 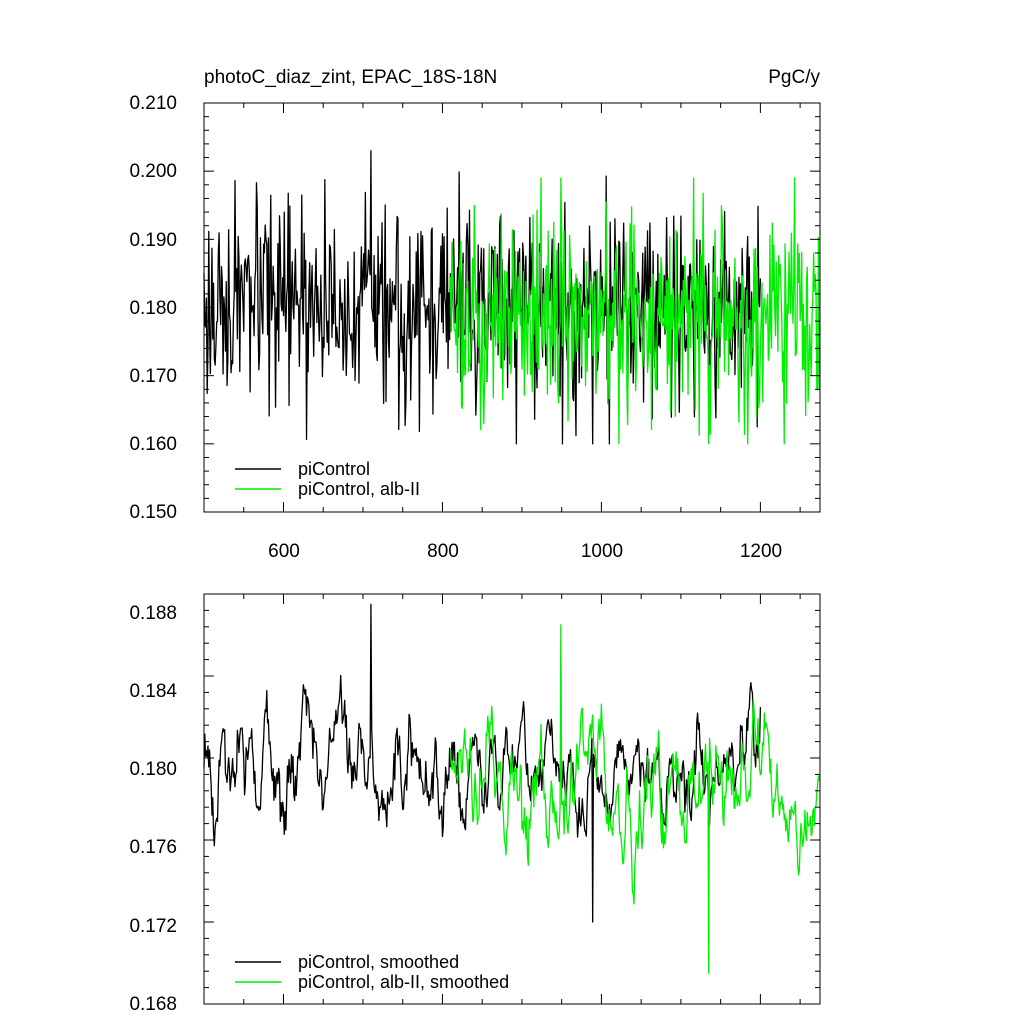 I want to click on y-tick-label: 0.176, so click(x=153, y=847).